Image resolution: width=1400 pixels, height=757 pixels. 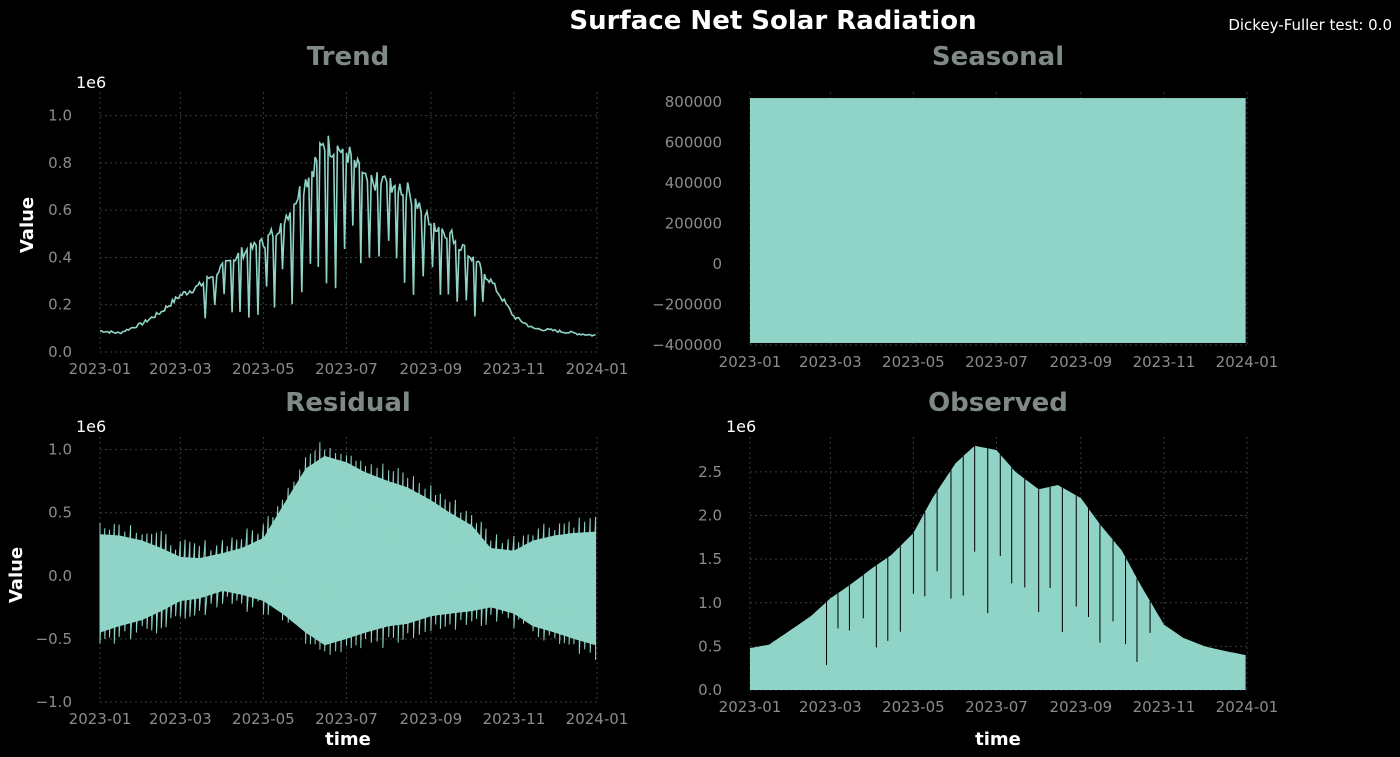 I want to click on offset-text-residual: 1e6, so click(x=91, y=426).